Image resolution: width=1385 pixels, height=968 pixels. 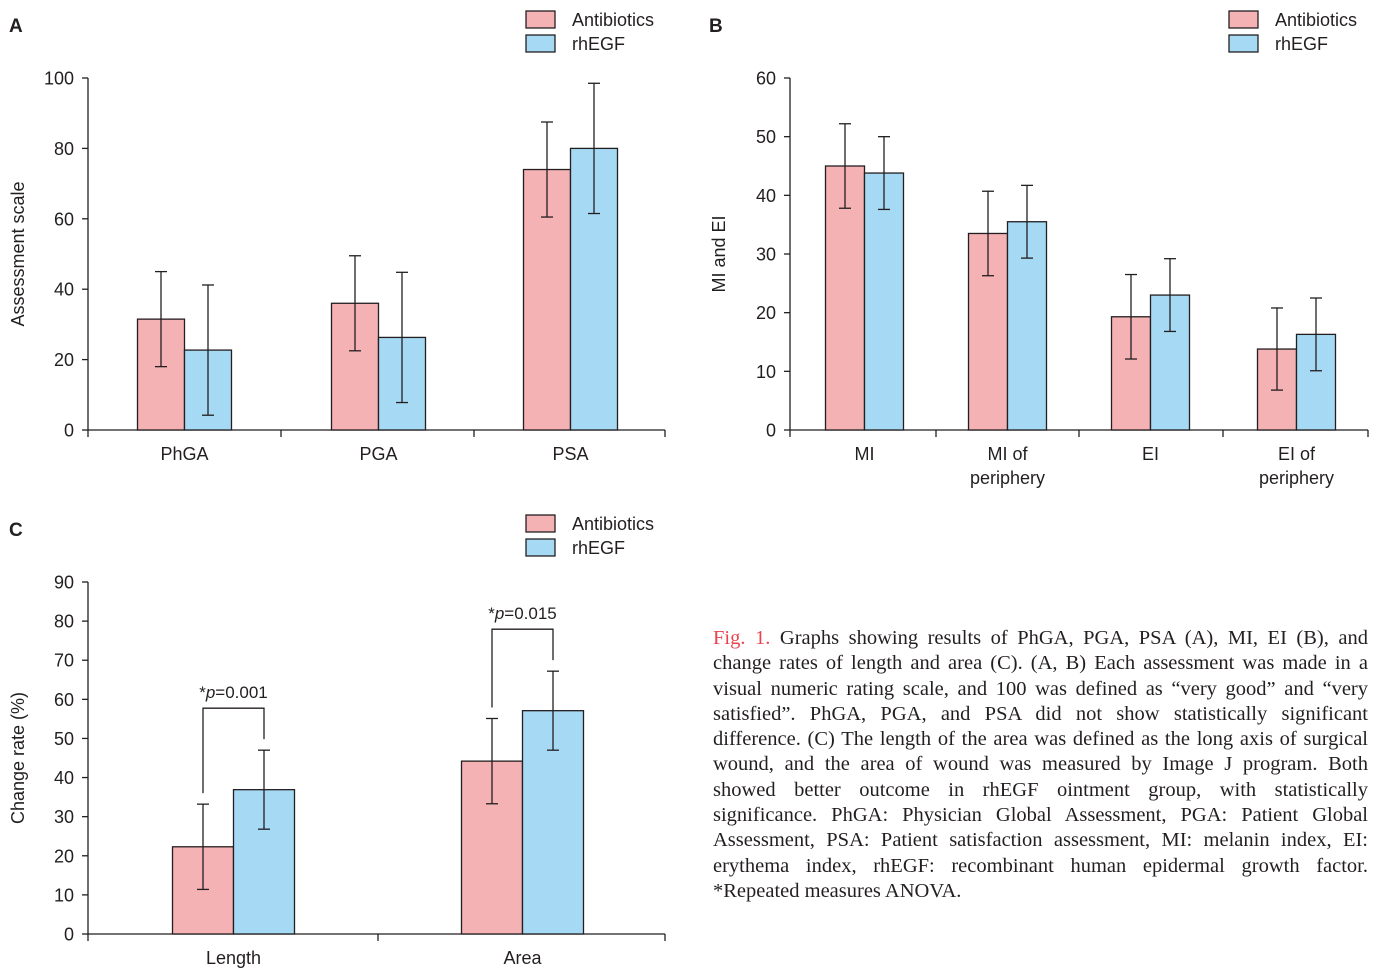 What do you see at coordinates (522, 613) in the screenshot?
I see `significance-label: *p=0.015` at bounding box center [522, 613].